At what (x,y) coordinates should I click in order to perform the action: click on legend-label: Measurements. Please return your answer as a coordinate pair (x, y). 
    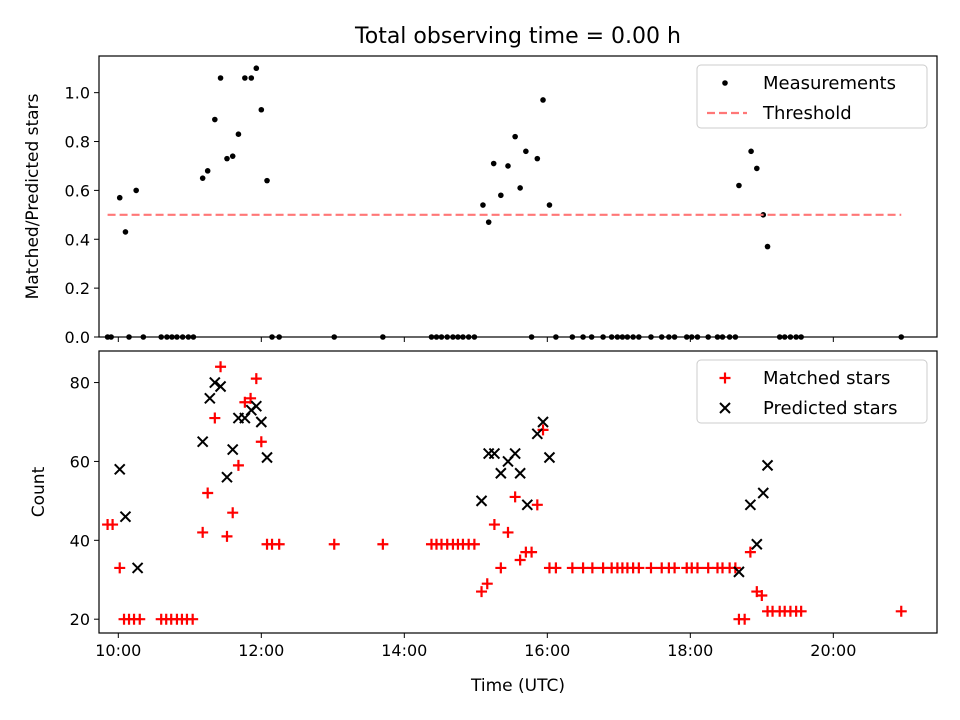
    Looking at the image, I should click on (829, 83).